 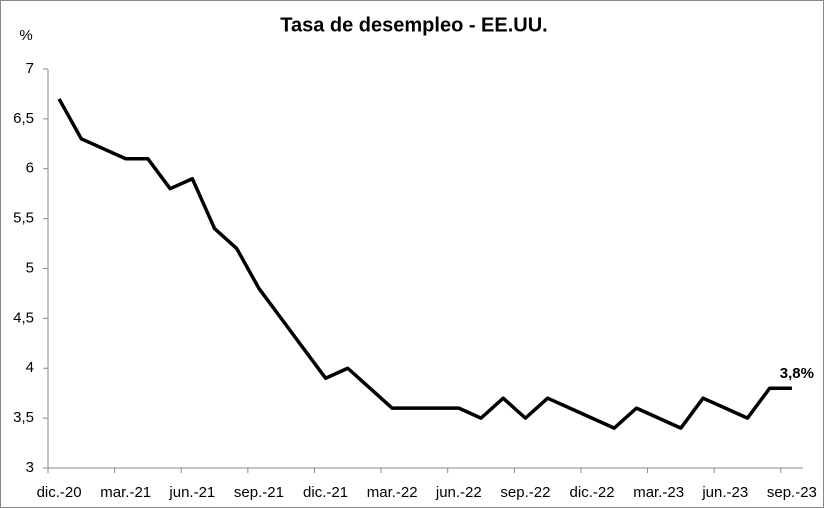 What do you see at coordinates (325, 492) in the screenshot?
I see `x-tick-label: dic.-21` at bounding box center [325, 492].